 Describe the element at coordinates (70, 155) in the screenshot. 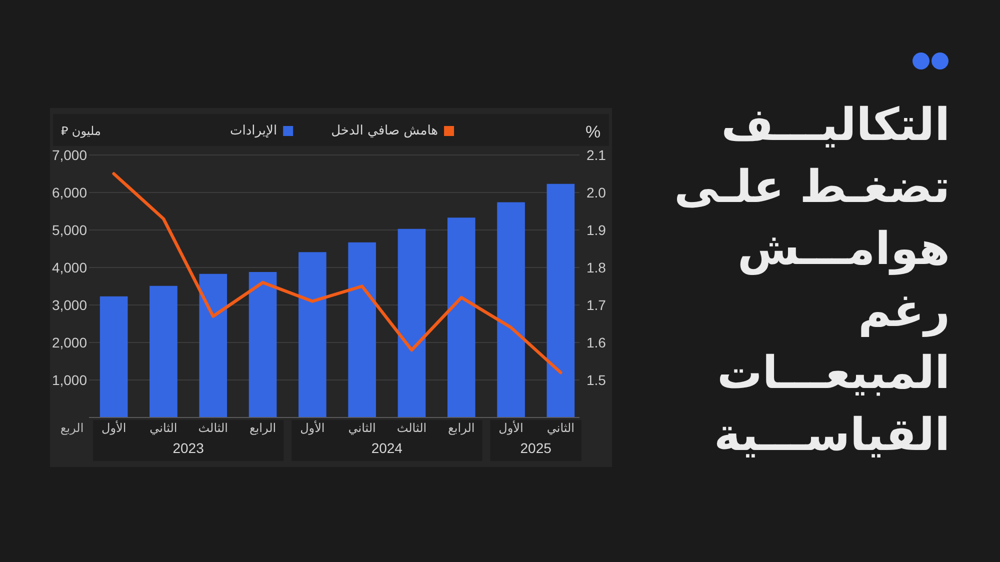

I see `y-tick-label: 7,000` at that location.